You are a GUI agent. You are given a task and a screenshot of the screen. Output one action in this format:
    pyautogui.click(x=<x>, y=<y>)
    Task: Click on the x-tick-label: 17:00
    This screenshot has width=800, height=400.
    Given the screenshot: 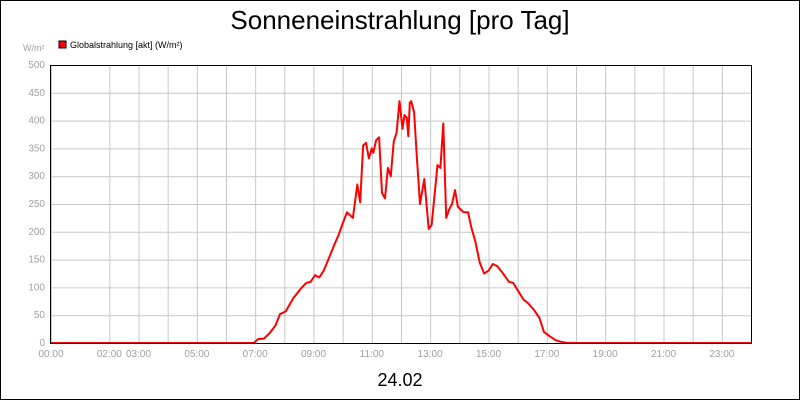 What is the action you would take?
    pyautogui.click(x=546, y=354)
    